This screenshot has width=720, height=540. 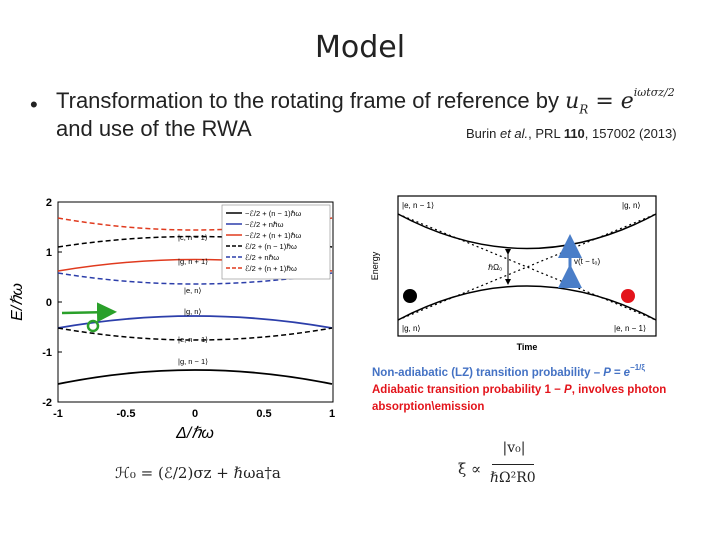 I want to click on legend-entry: −ℰ/2 + (n − 1)ℏω, so click(x=273, y=213).